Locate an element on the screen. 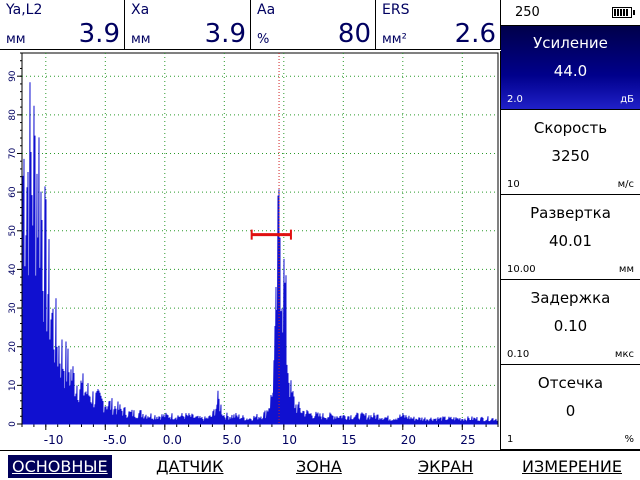 The height and width of the screenshot is (480, 640). param-title: Развертка is located at coordinates (570, 213).